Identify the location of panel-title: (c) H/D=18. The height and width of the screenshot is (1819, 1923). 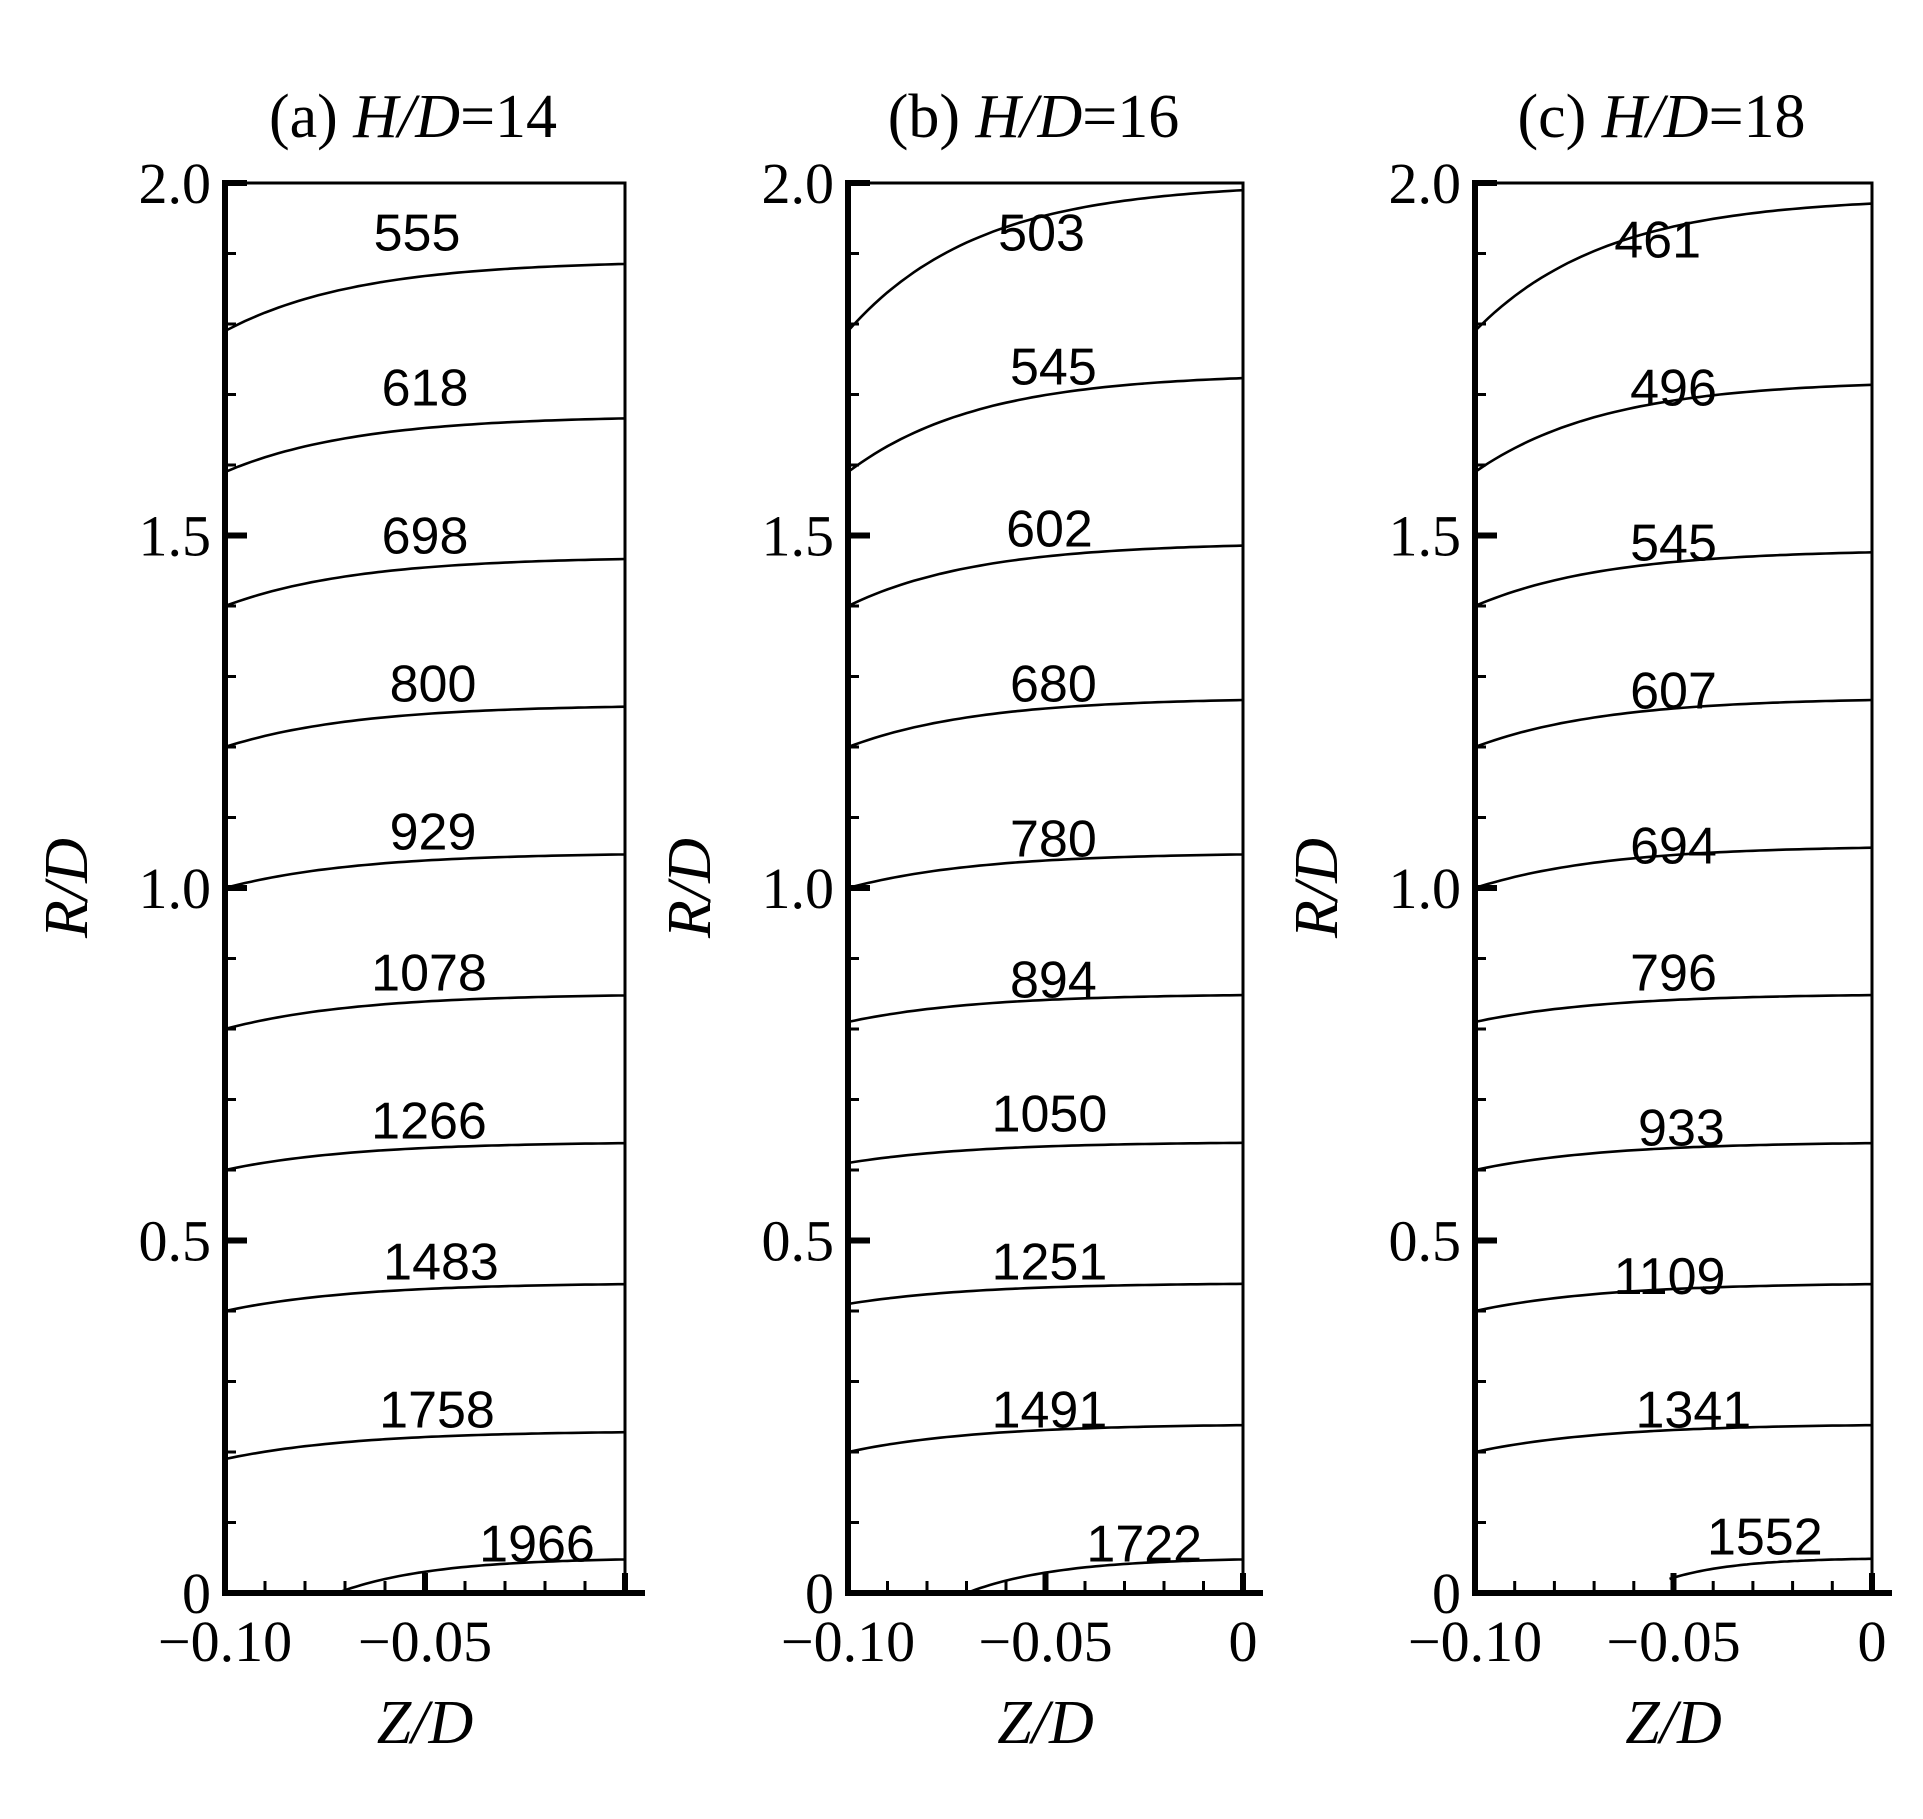
(1661, 117).